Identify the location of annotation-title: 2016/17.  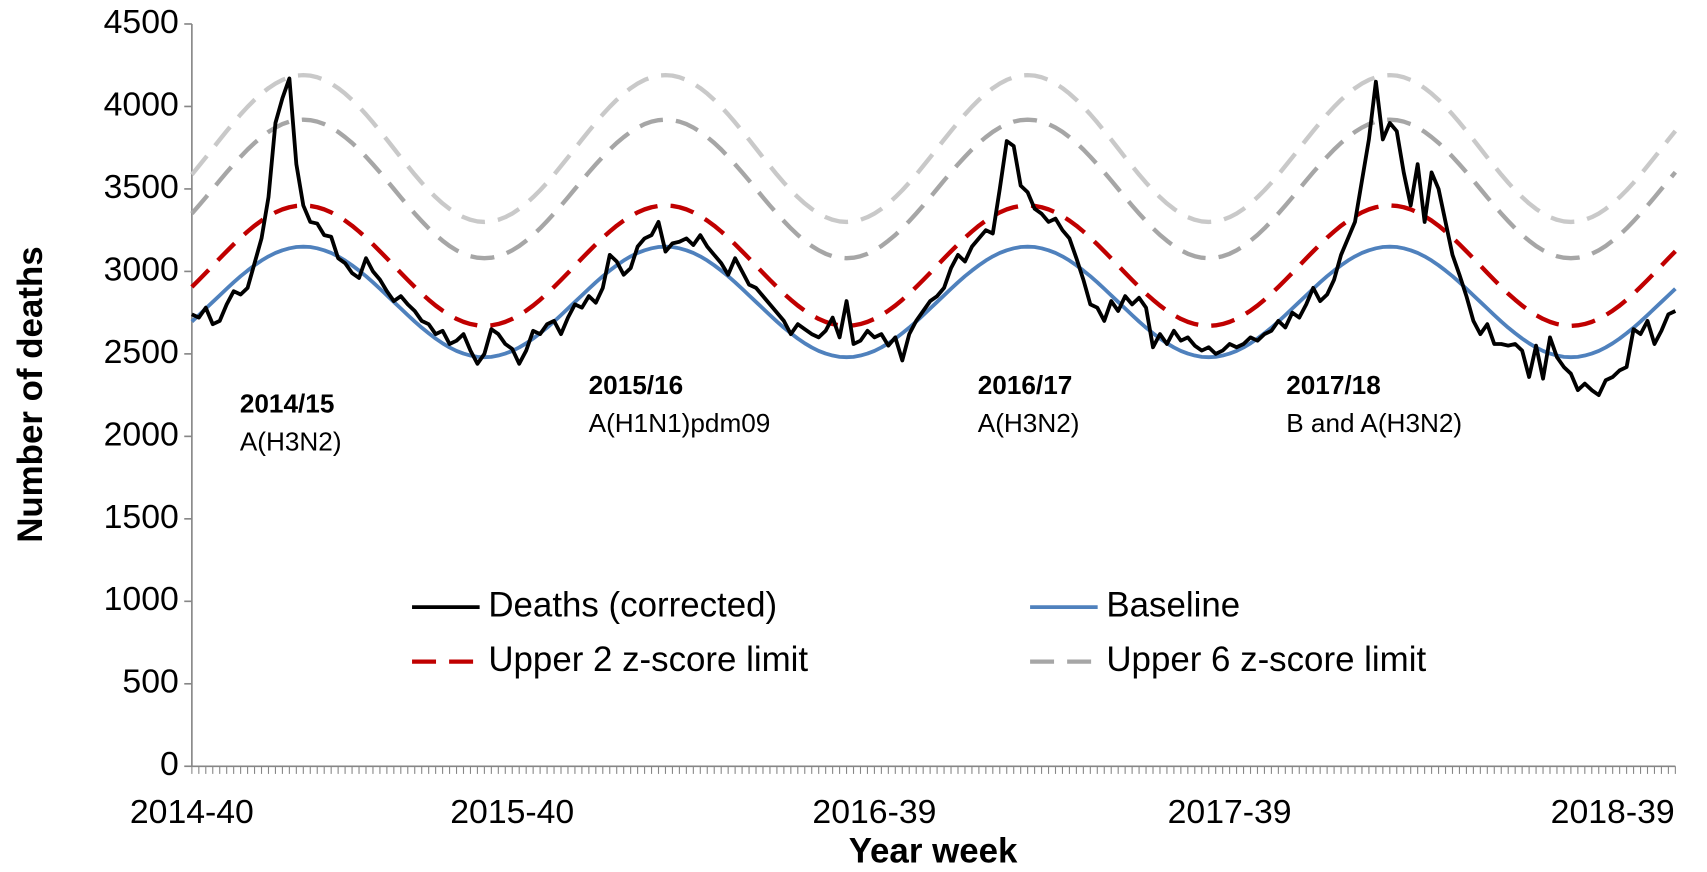
(1025, 385).